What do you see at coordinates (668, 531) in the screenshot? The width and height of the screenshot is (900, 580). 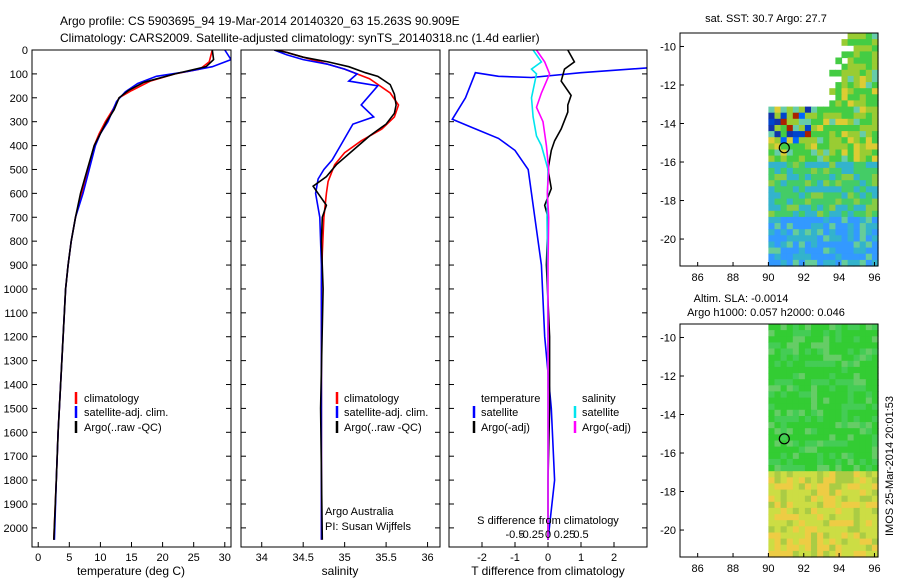 I see `lat-tick-label: -20` at bounding box center [668, 531].